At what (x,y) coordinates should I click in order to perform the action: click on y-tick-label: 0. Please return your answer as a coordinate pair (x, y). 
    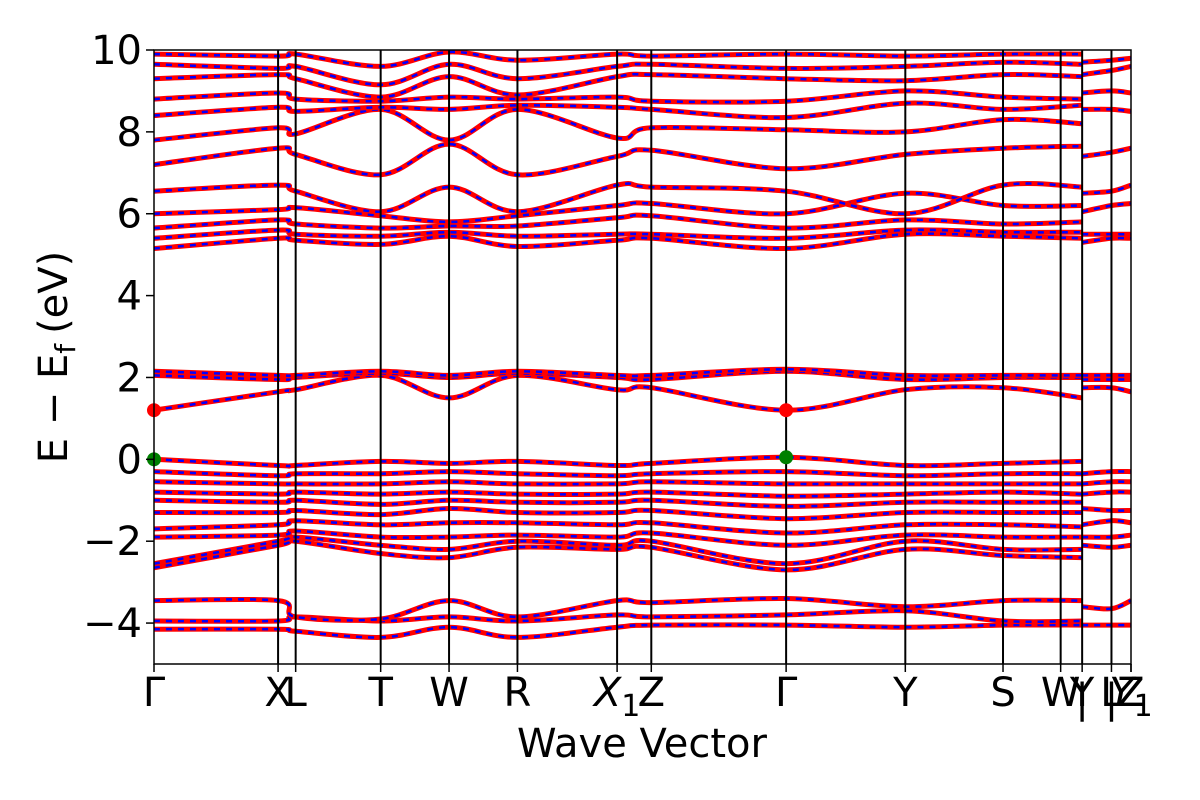
    Looking at the image, I should click on (129, 460).